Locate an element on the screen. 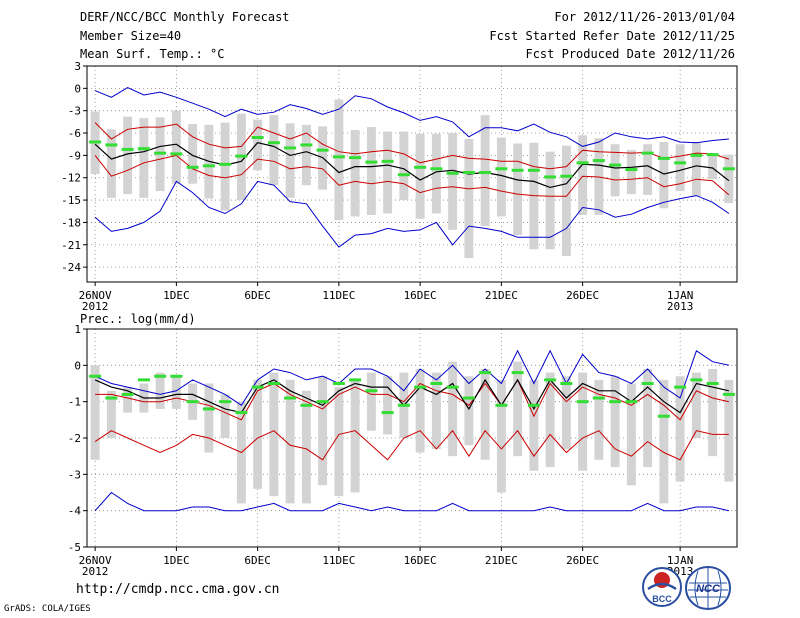  temp-ytick-label: 0 is located at coordinates (77, 88).